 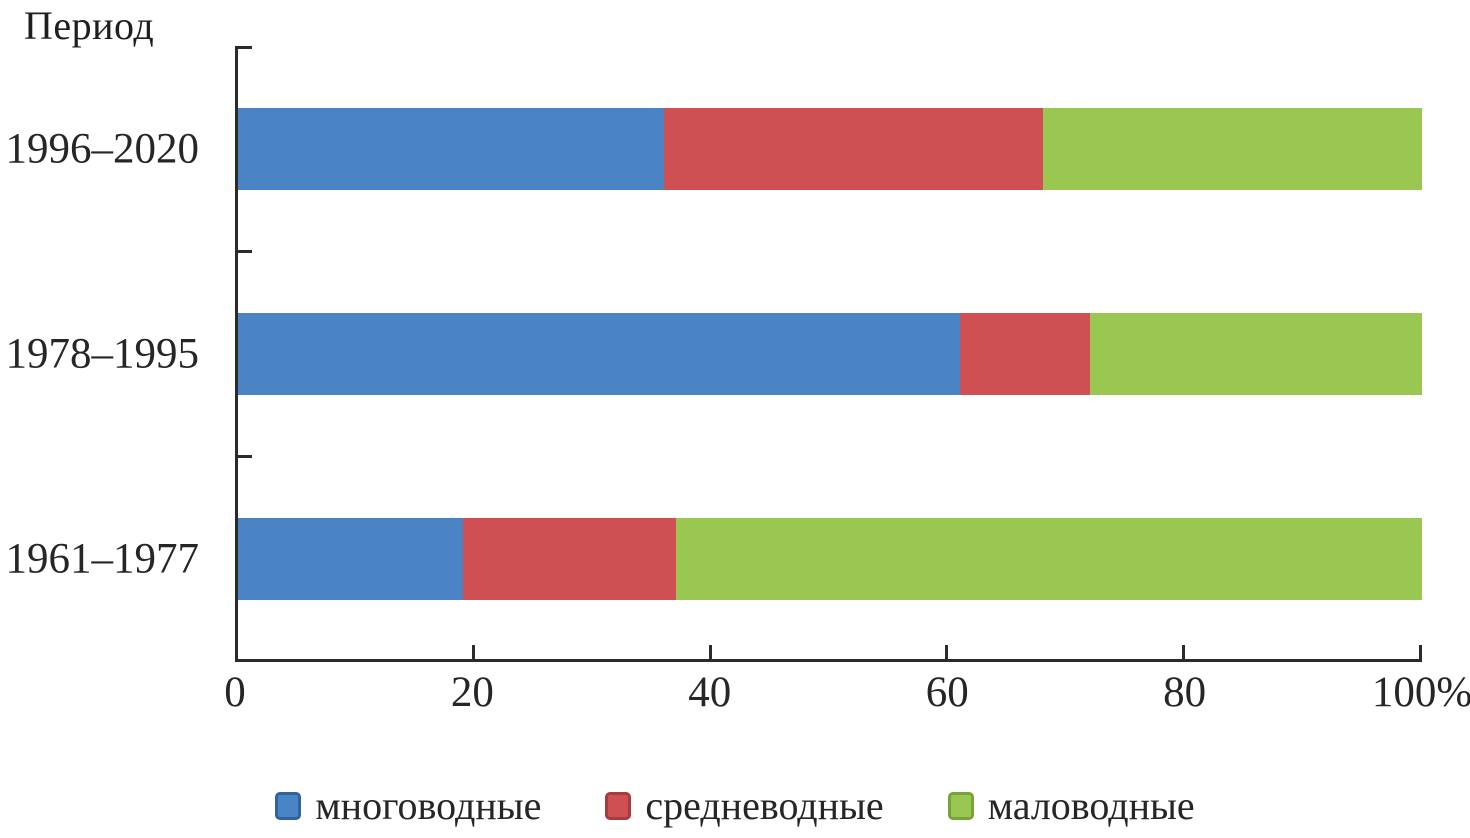 I want to click on legend-item-маловодные: маловодные, so click(x=1071, y=805).